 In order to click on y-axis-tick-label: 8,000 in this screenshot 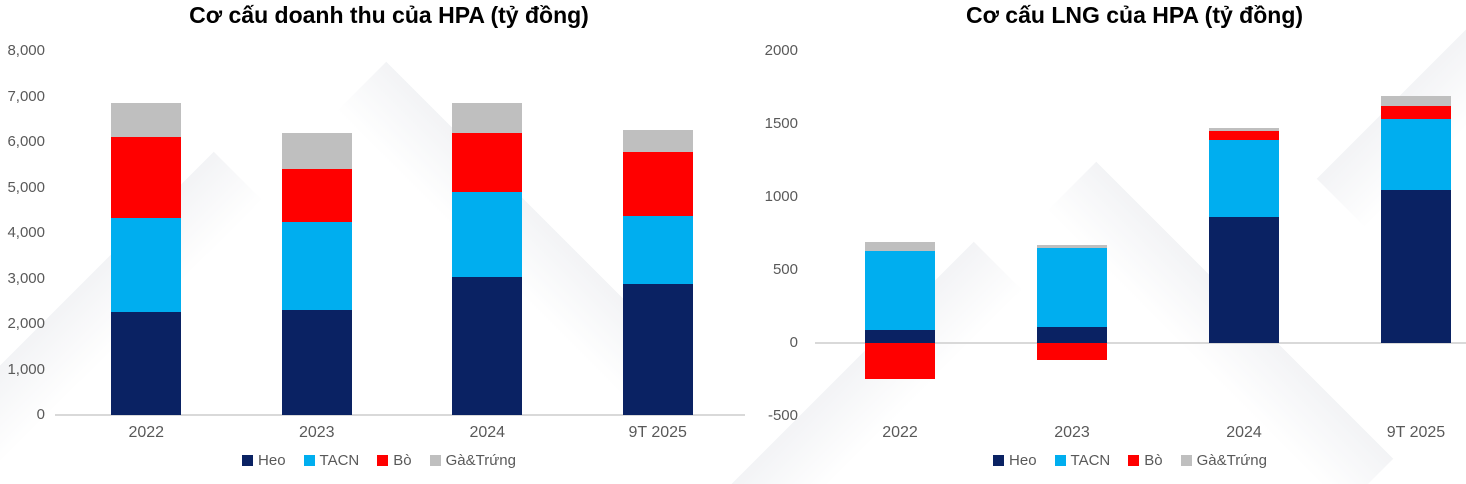, I will do `click(26, 50)`.